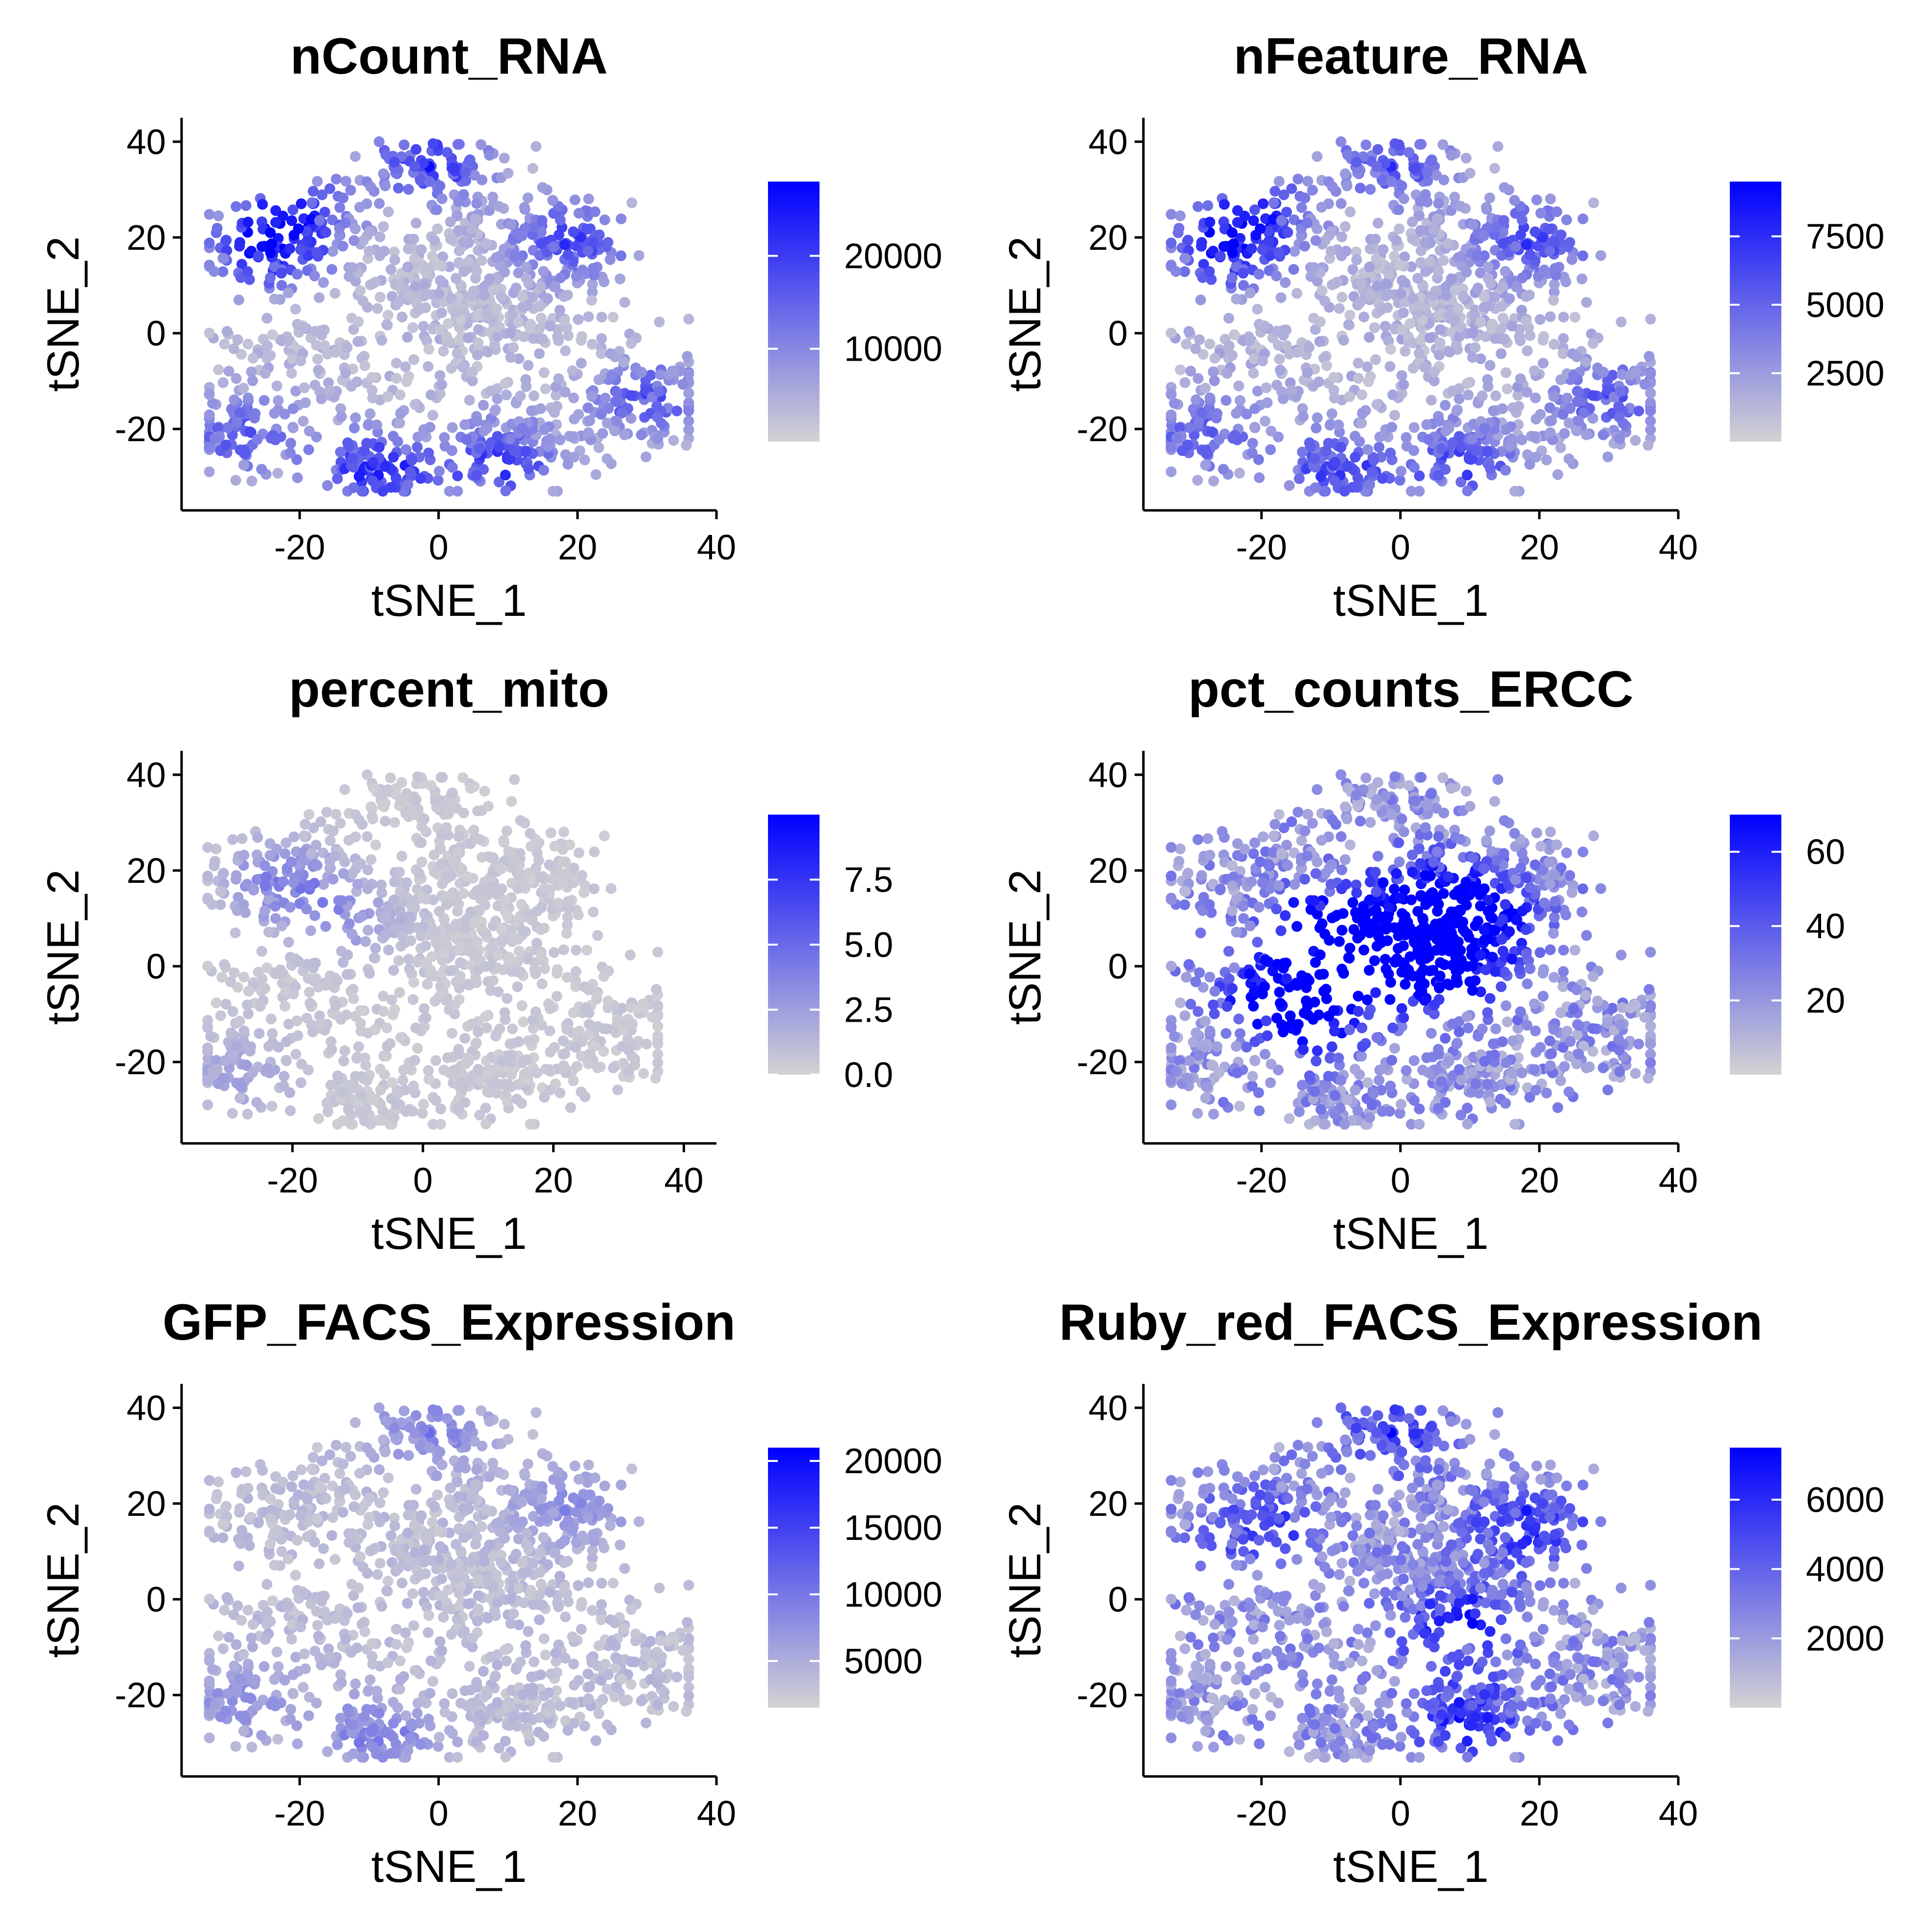 The image size is (1932, 1932). What do you see at coordinates (63, 947) in the screenshot?
I see `y-axis-title: tSNE_2` at bounding box center [63, 947].